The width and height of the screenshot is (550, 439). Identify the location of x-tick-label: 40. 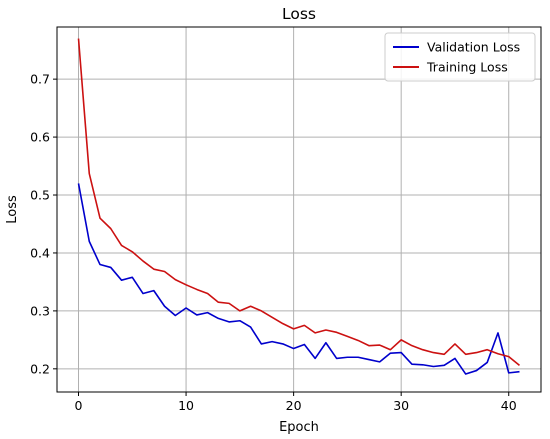
(509, 405).